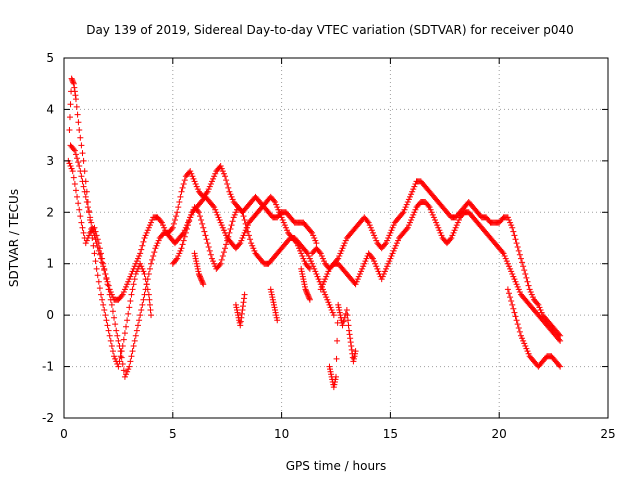  I want to click on x-tick-label: 5, so click(173, 434).